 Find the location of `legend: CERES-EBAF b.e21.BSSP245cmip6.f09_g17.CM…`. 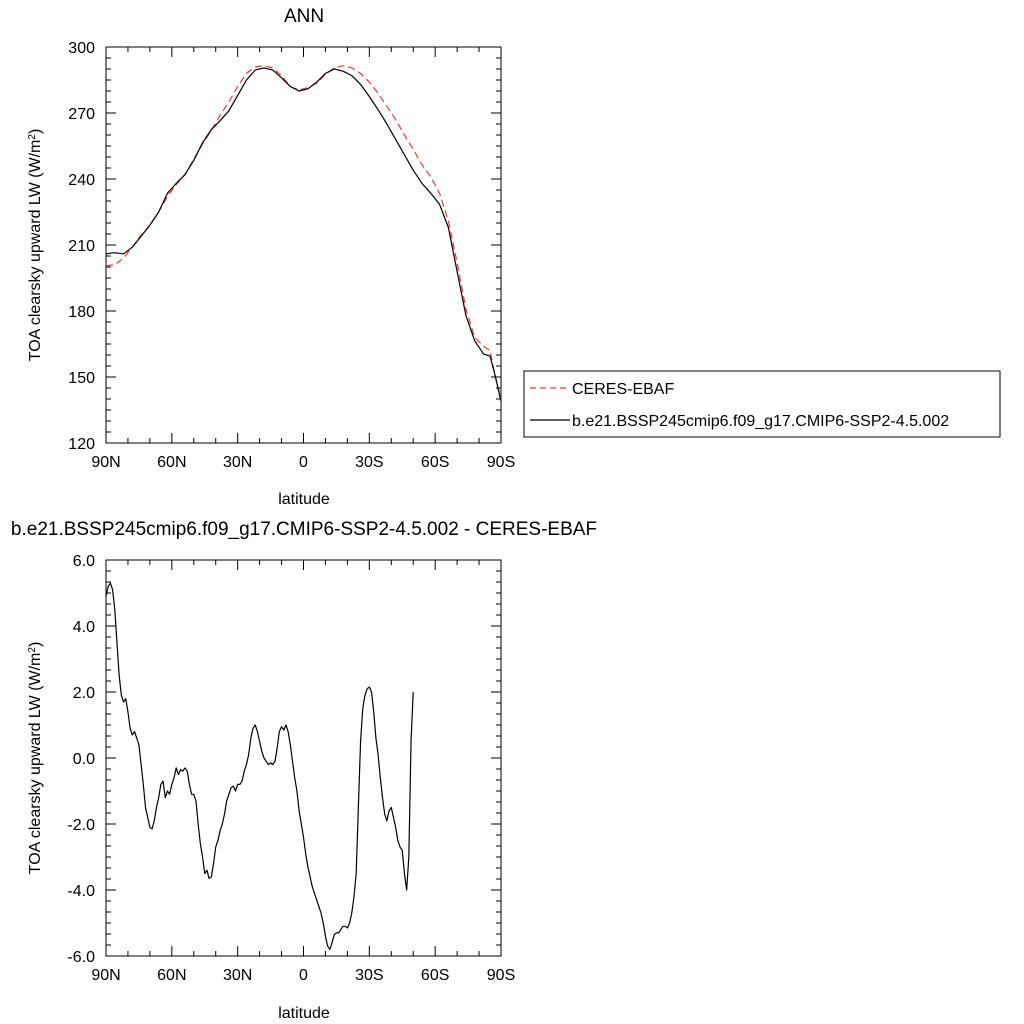

legend: CERES-EBAF b.e21.BSSP245cmip6.f09_g17.CM… is located at coordinates (762, 404).